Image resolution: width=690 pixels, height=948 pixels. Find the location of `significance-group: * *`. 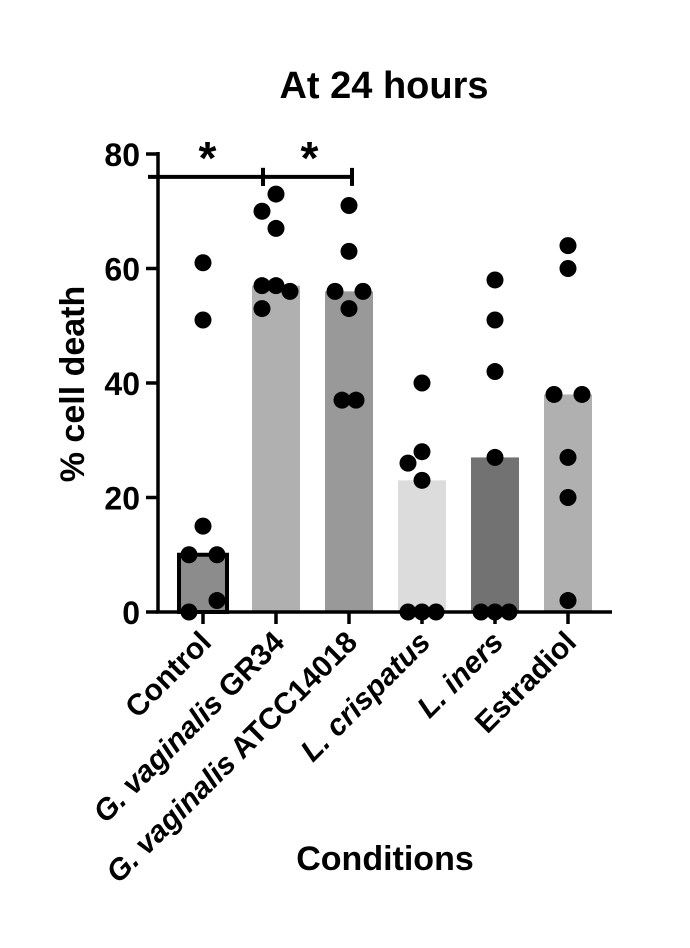

significance-group: * * is located at coordinates (251, 159).